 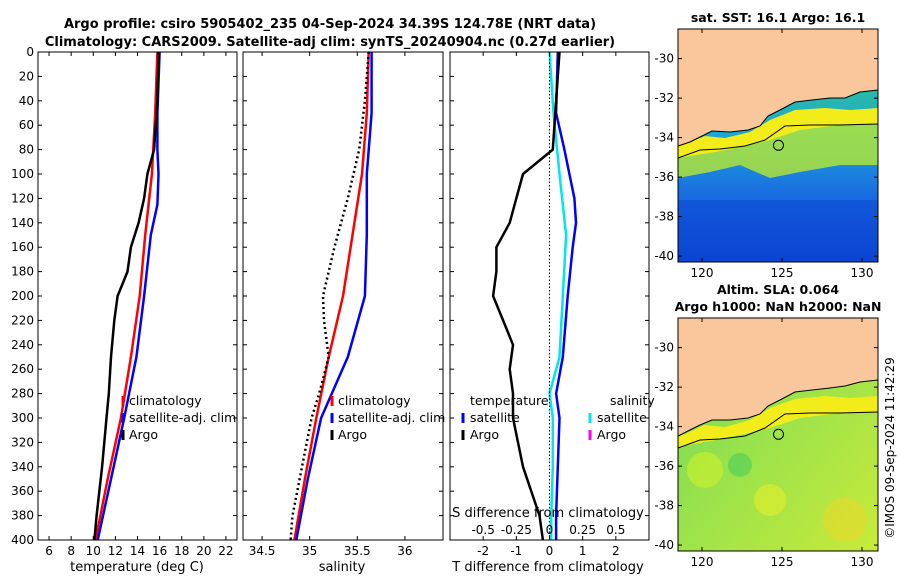 What do you see at coordinates (137, 567) in the screenshot?
I see `temperature-x-label: temperature (deg C)` at bounding box center [137, 567].